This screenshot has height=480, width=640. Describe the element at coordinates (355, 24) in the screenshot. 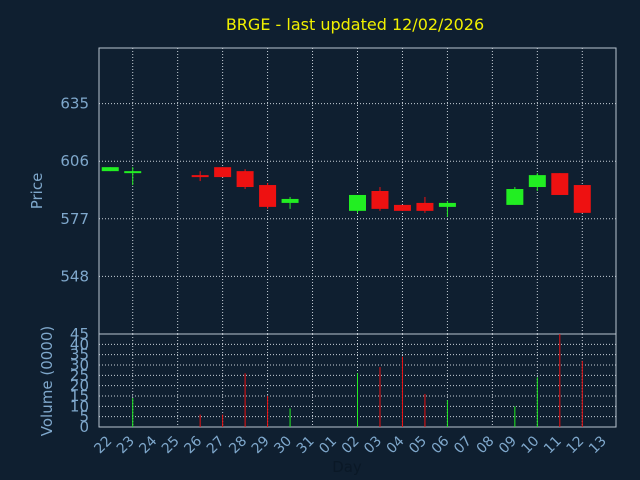

I see `chart-title: BRGE - last updated 12/02/2026` at that location.